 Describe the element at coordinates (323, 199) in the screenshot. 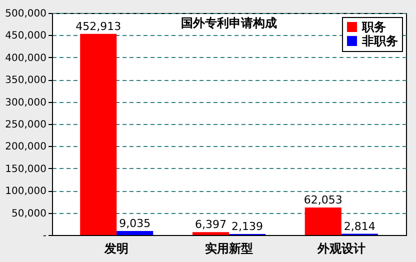

I see `data-label: 62,053` at that location.